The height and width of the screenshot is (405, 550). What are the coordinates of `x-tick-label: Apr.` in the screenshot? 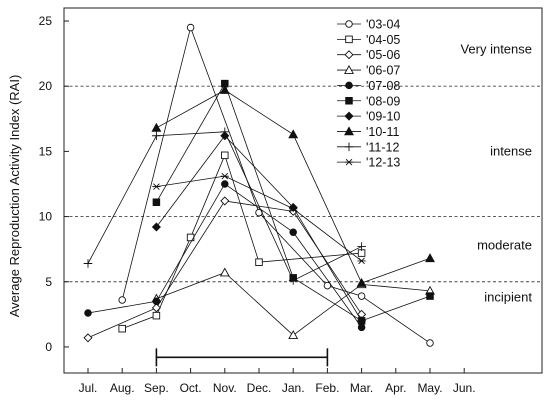 It's located at (395, 388).